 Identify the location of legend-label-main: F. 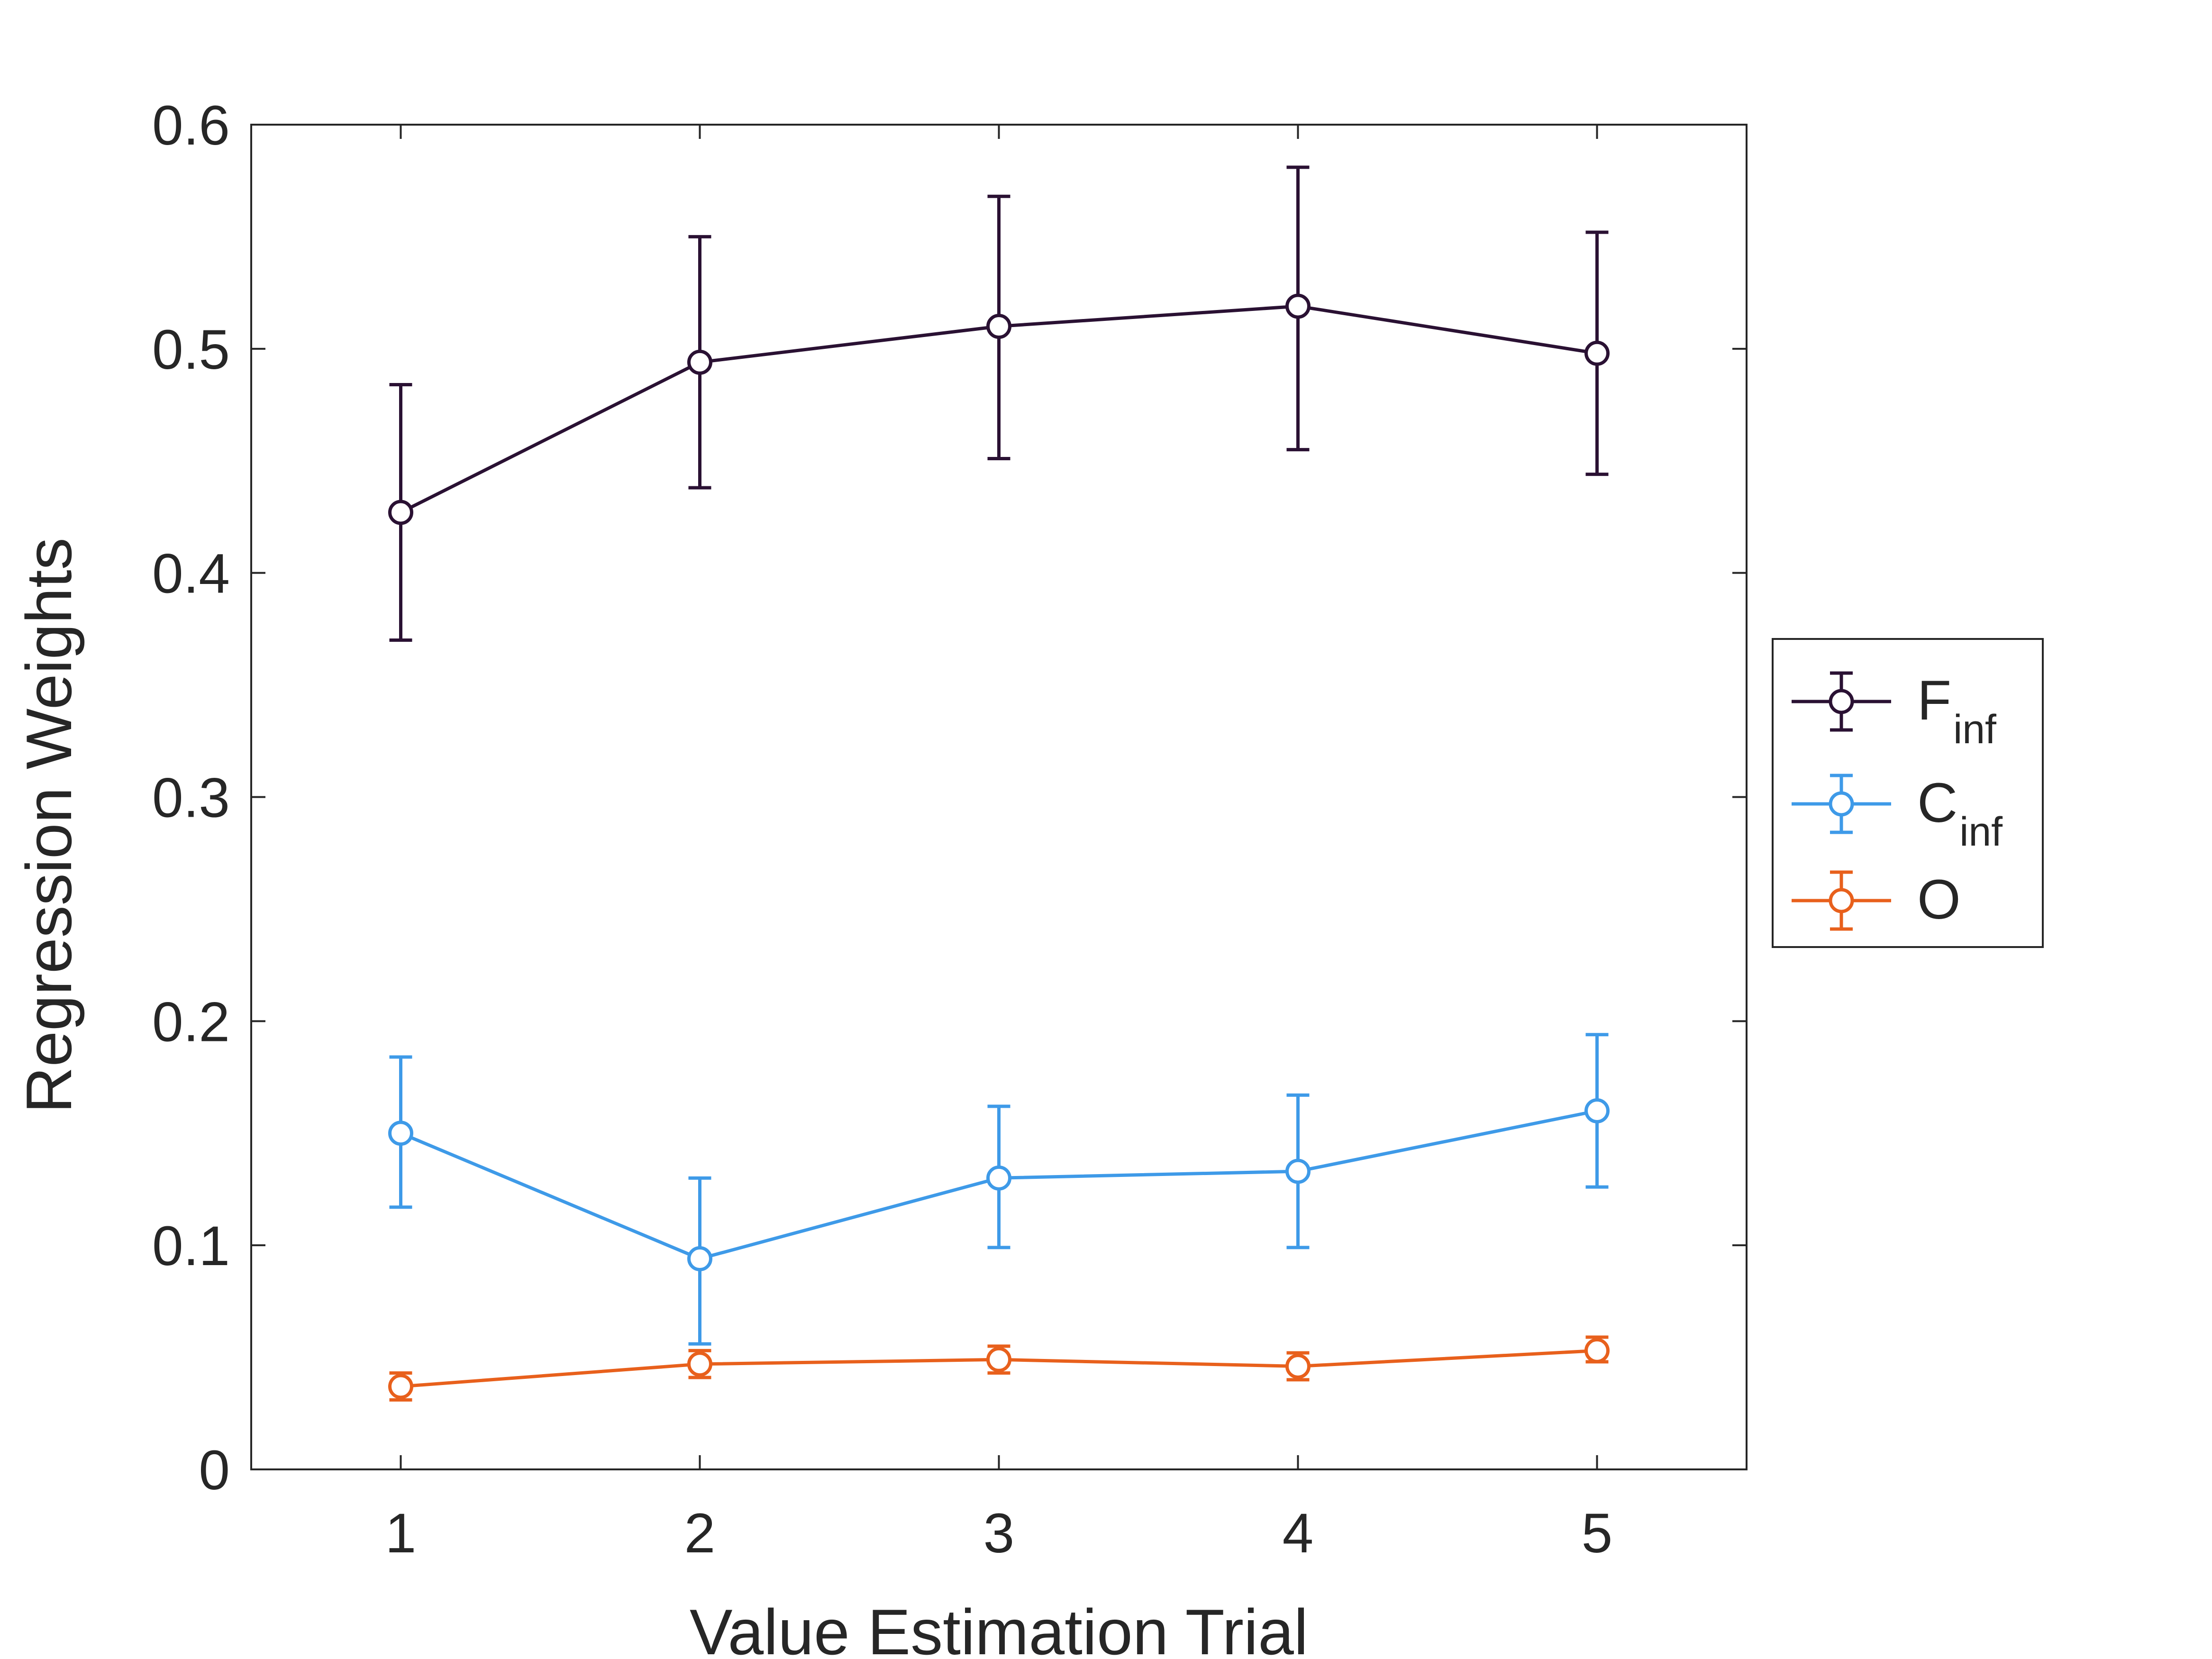
(1934, 700).